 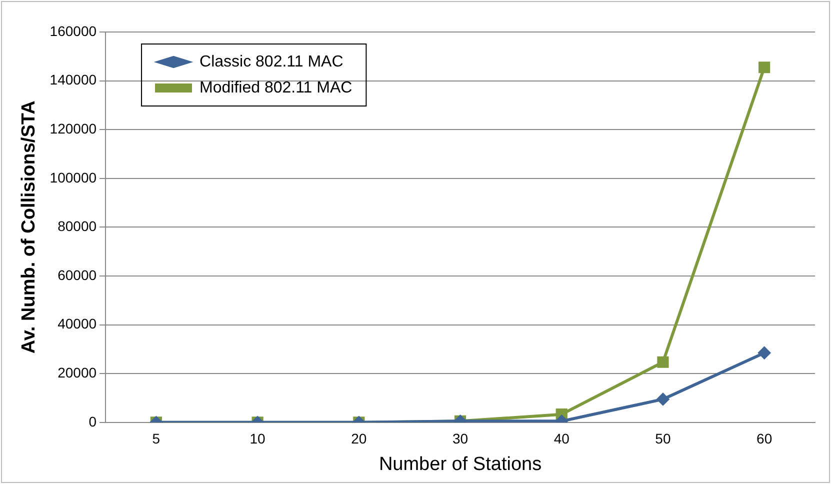 I want to click on legend-label: Classic 802.11 MAC, so click(x=272, y=61).